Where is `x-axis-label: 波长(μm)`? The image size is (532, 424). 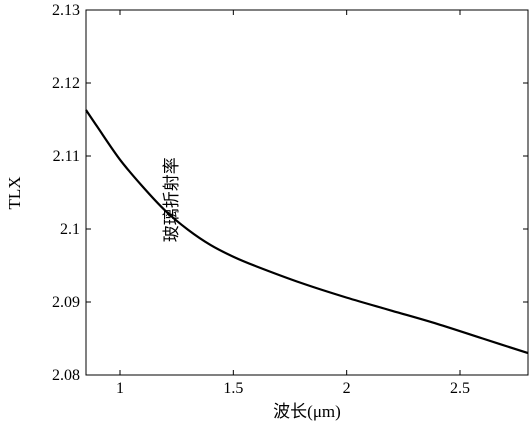 x-axis-label: 波长(μm) is located at coordinates (307, 411).